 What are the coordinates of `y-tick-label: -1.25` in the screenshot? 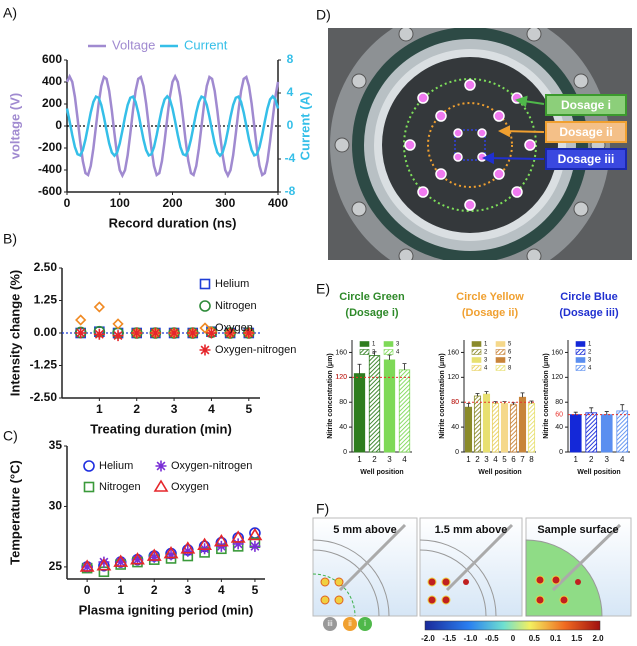 It's located at (44, 365).